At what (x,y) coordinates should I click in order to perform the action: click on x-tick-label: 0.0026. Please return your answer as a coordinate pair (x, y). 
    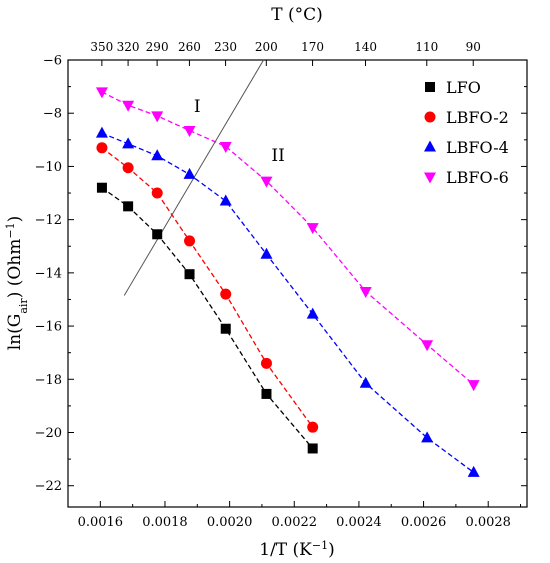
    Looking at the image, I should click on (424, 522).